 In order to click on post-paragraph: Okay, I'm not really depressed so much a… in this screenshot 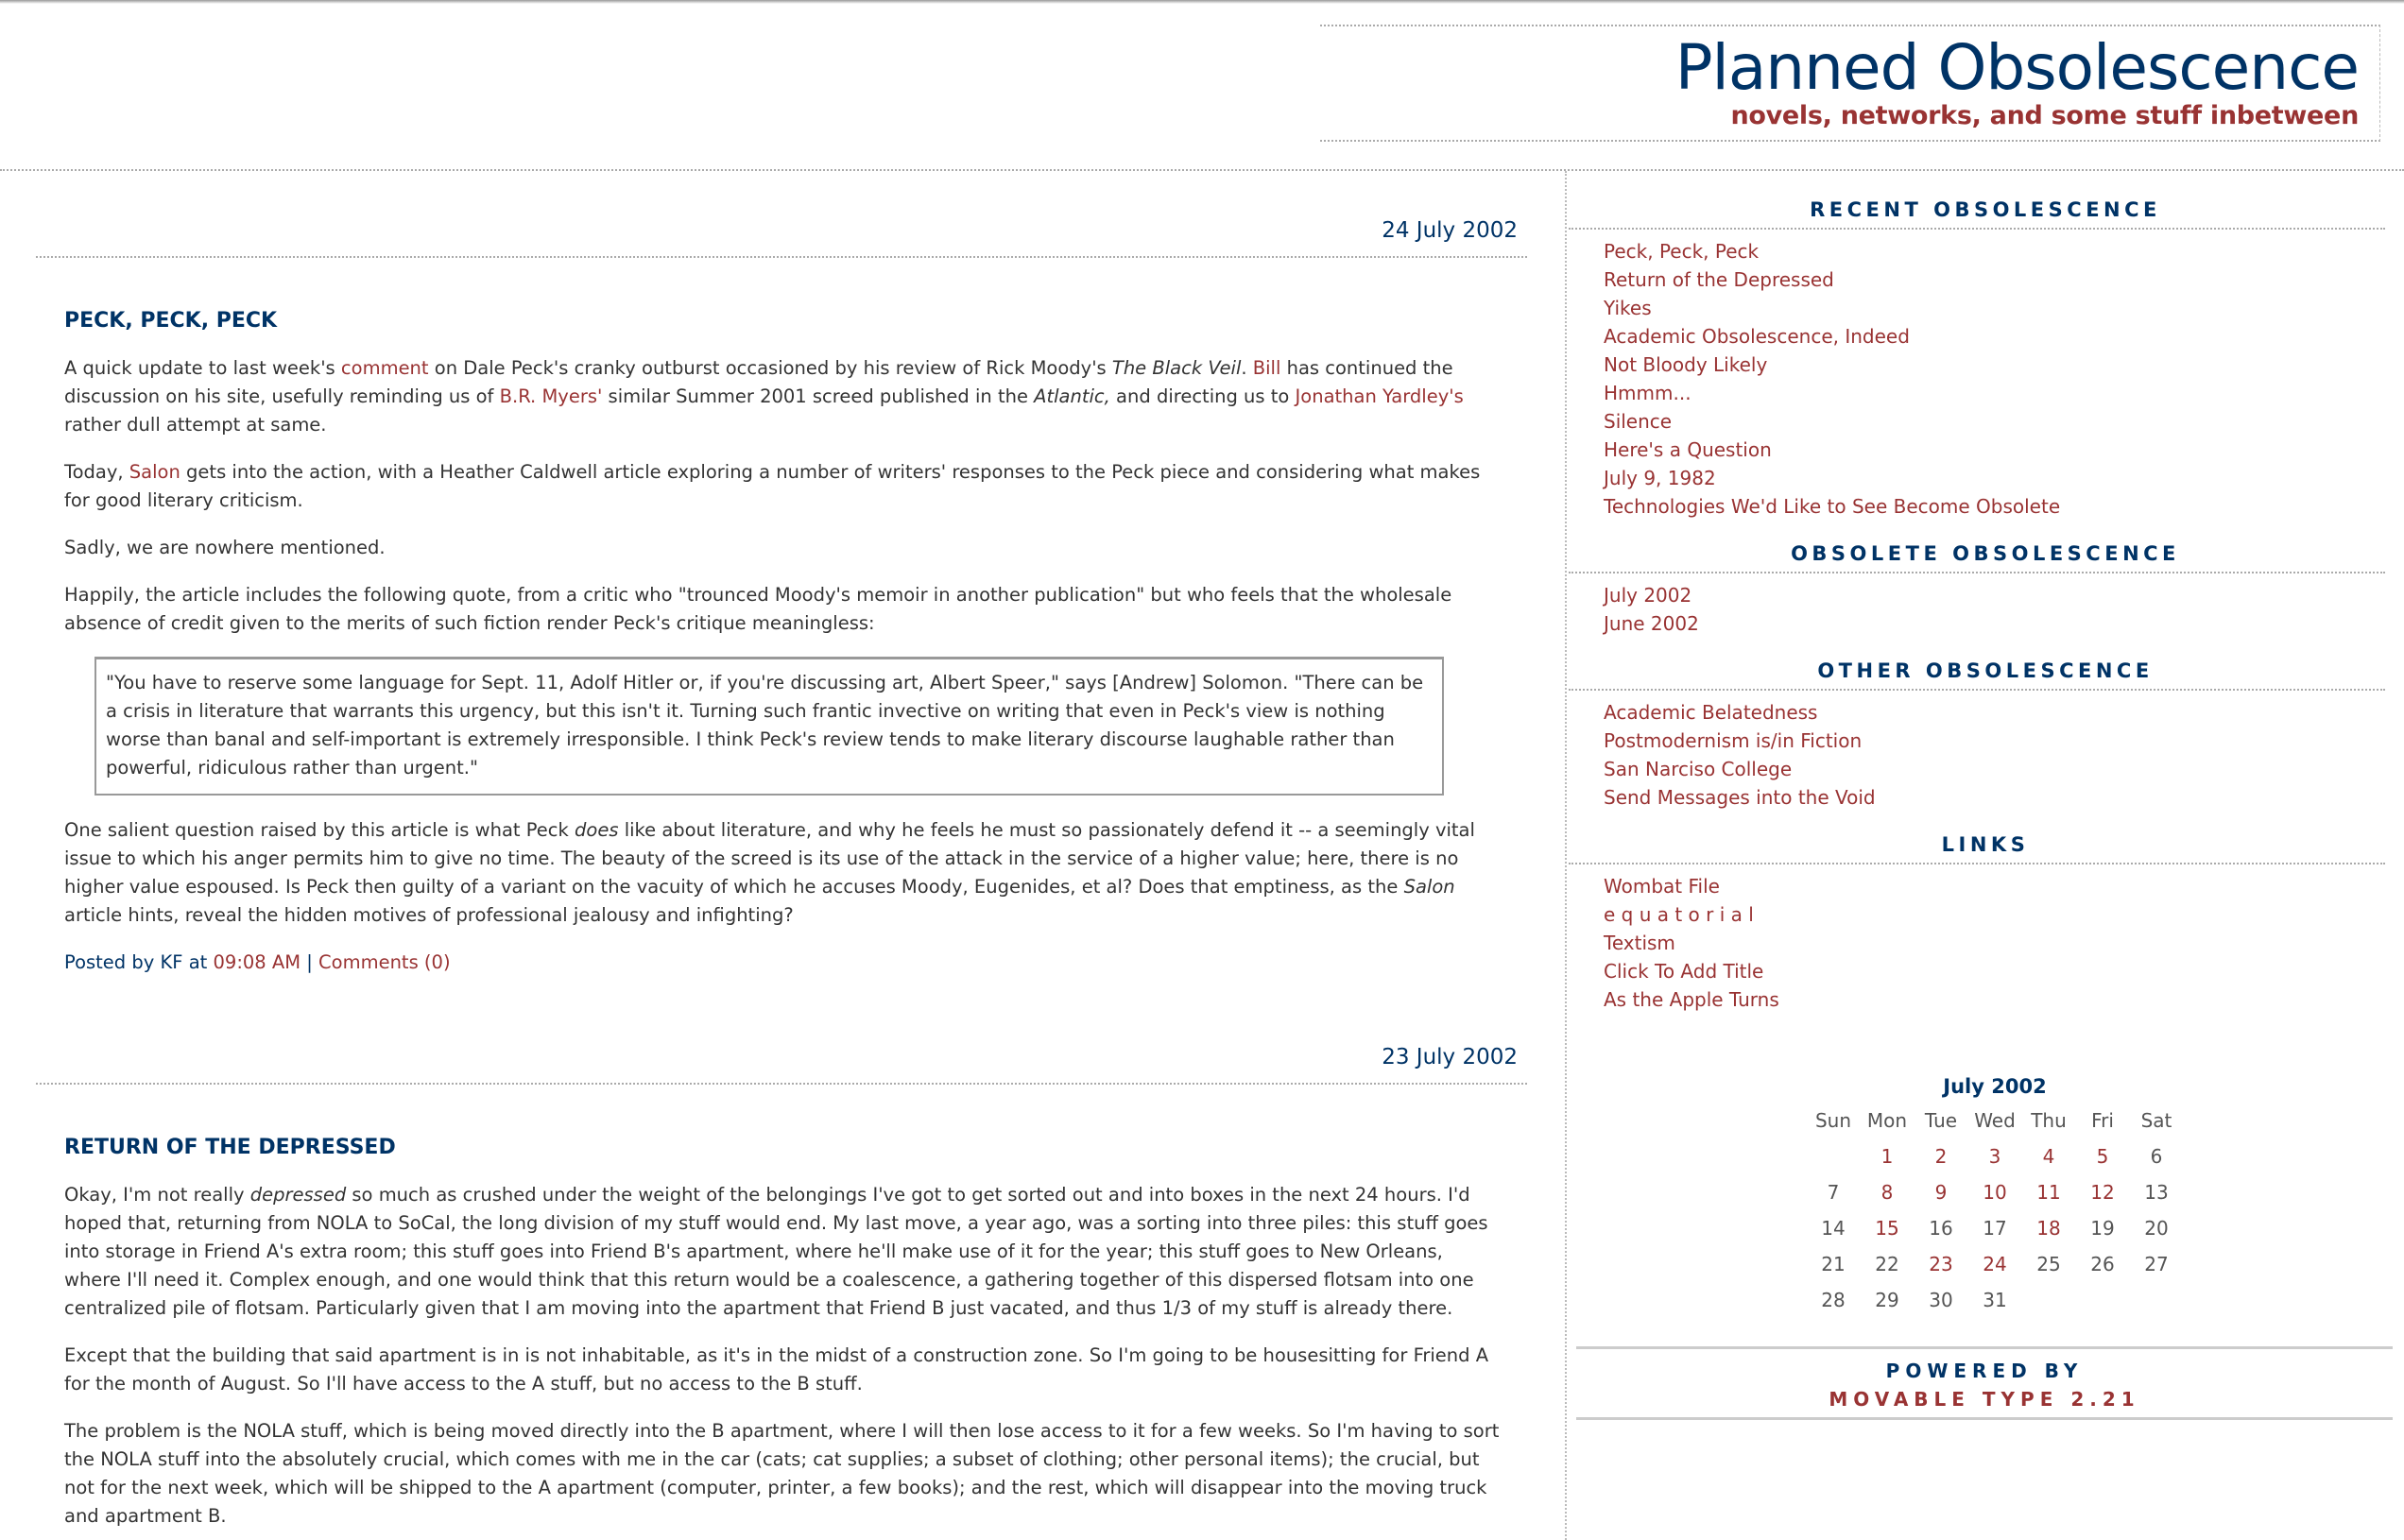, I will do `click(782, 1252)`.